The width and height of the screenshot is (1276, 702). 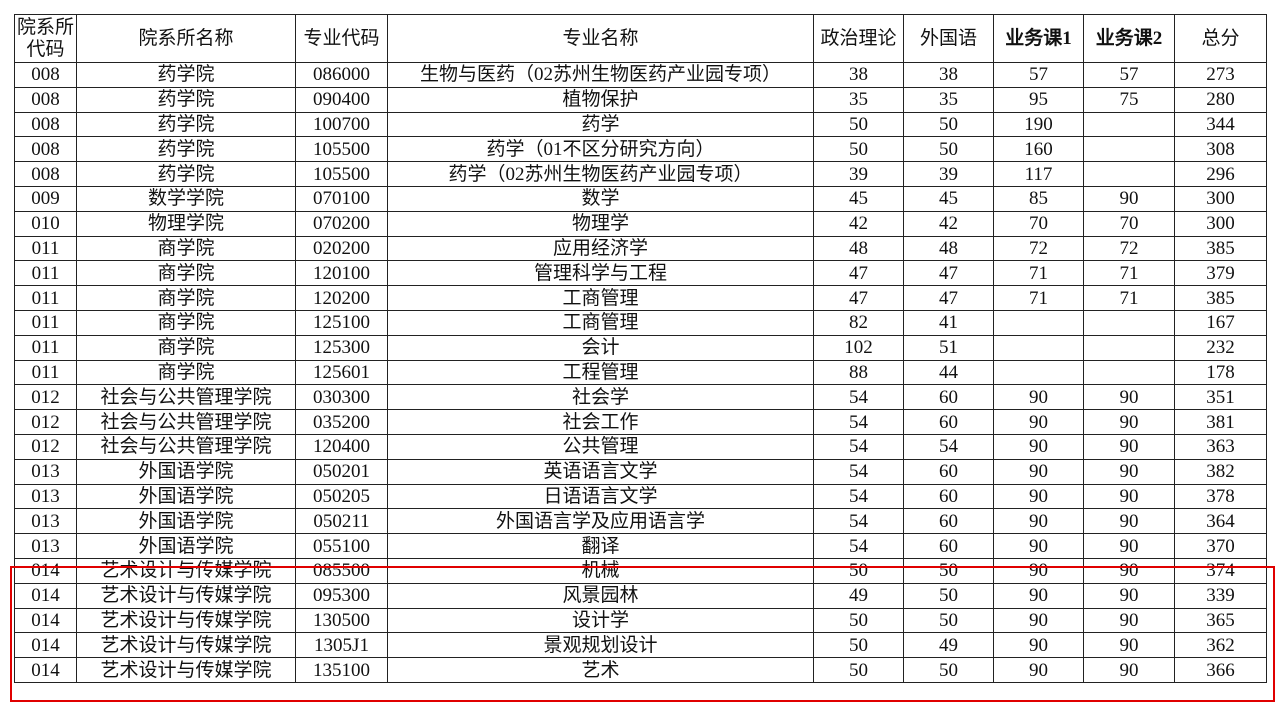 What do you see at coordinates (1129, 273) in the screenshot?
I see `cell-course-2: 71` at bounding box center [1129, 273].